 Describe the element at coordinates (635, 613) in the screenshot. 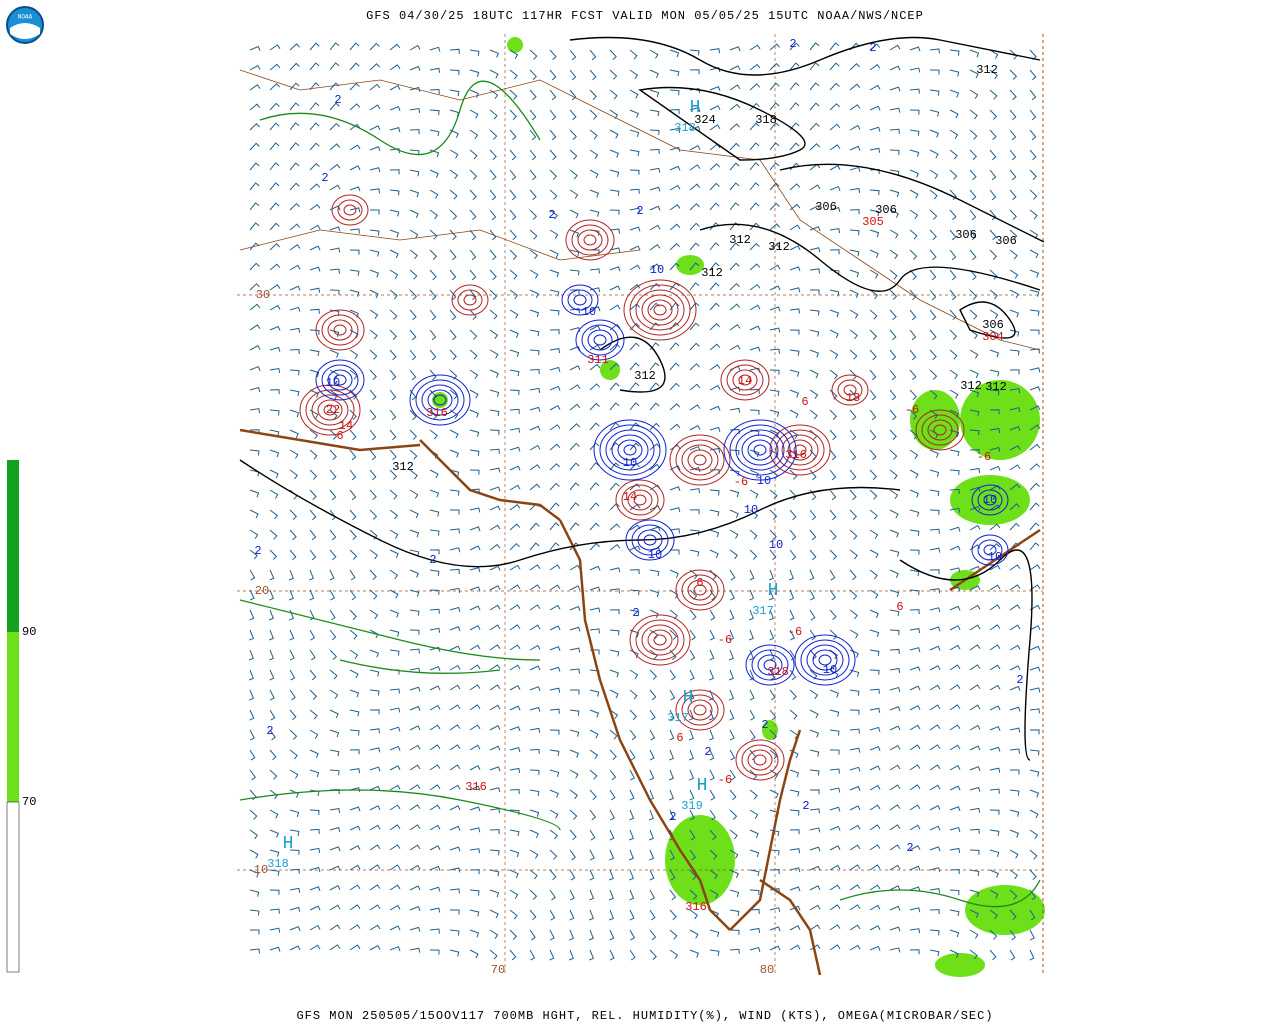

I see `omega-label: 2` at that location.